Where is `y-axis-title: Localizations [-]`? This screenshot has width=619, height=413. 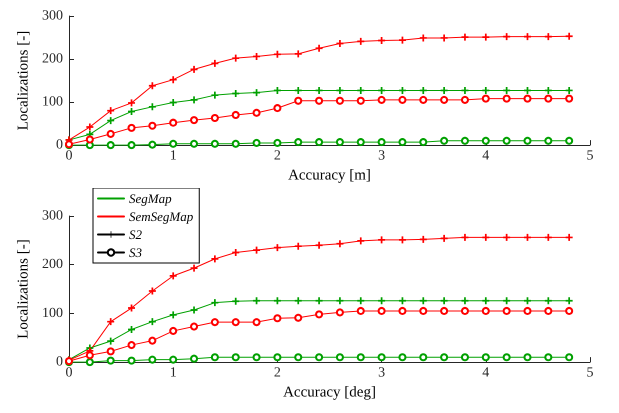 y-axis-title: Localizations [-] is located at coordinates (24, 289).